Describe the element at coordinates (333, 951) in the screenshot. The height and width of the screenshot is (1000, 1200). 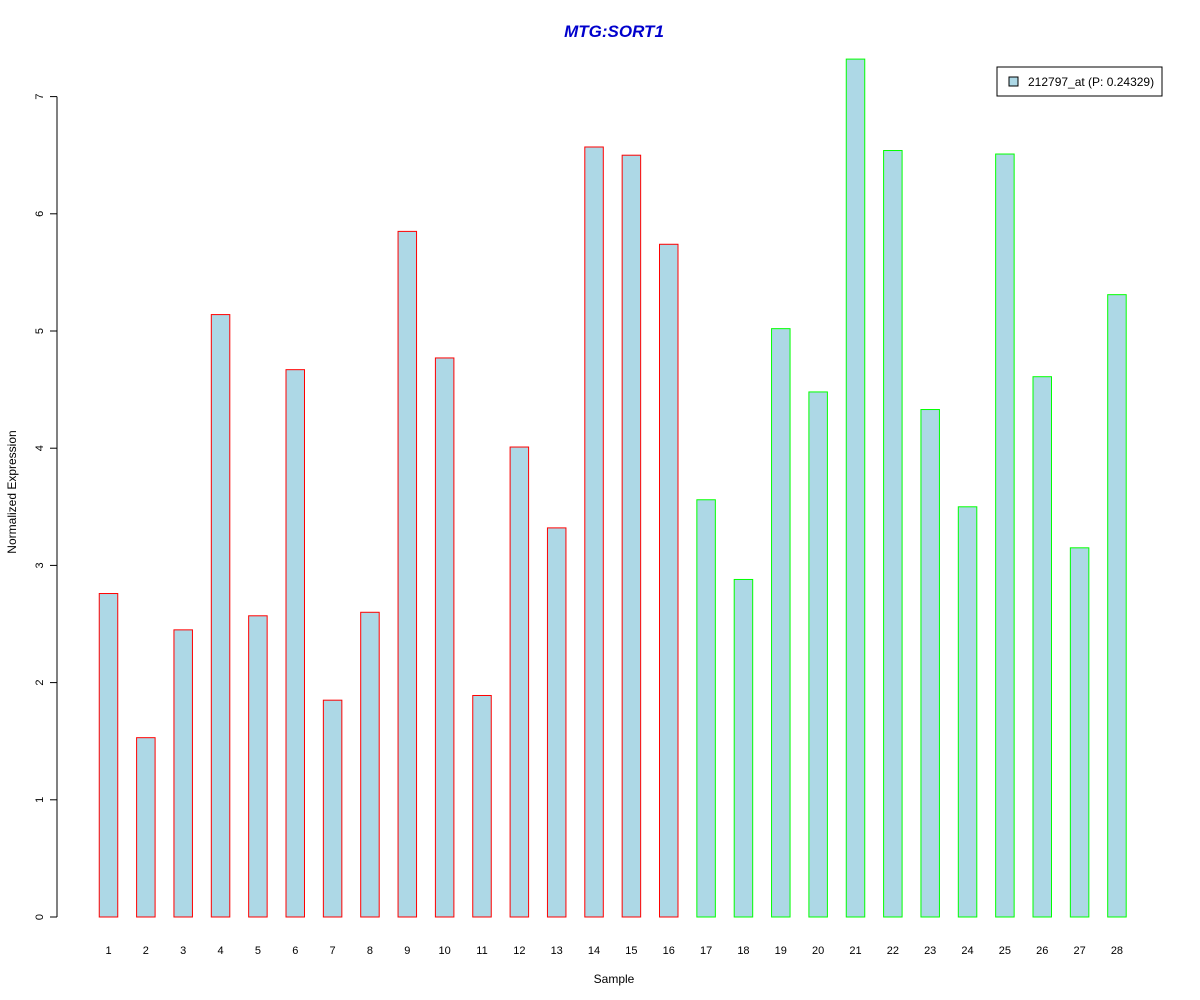
I see `x-tick-label: 7` at that location.